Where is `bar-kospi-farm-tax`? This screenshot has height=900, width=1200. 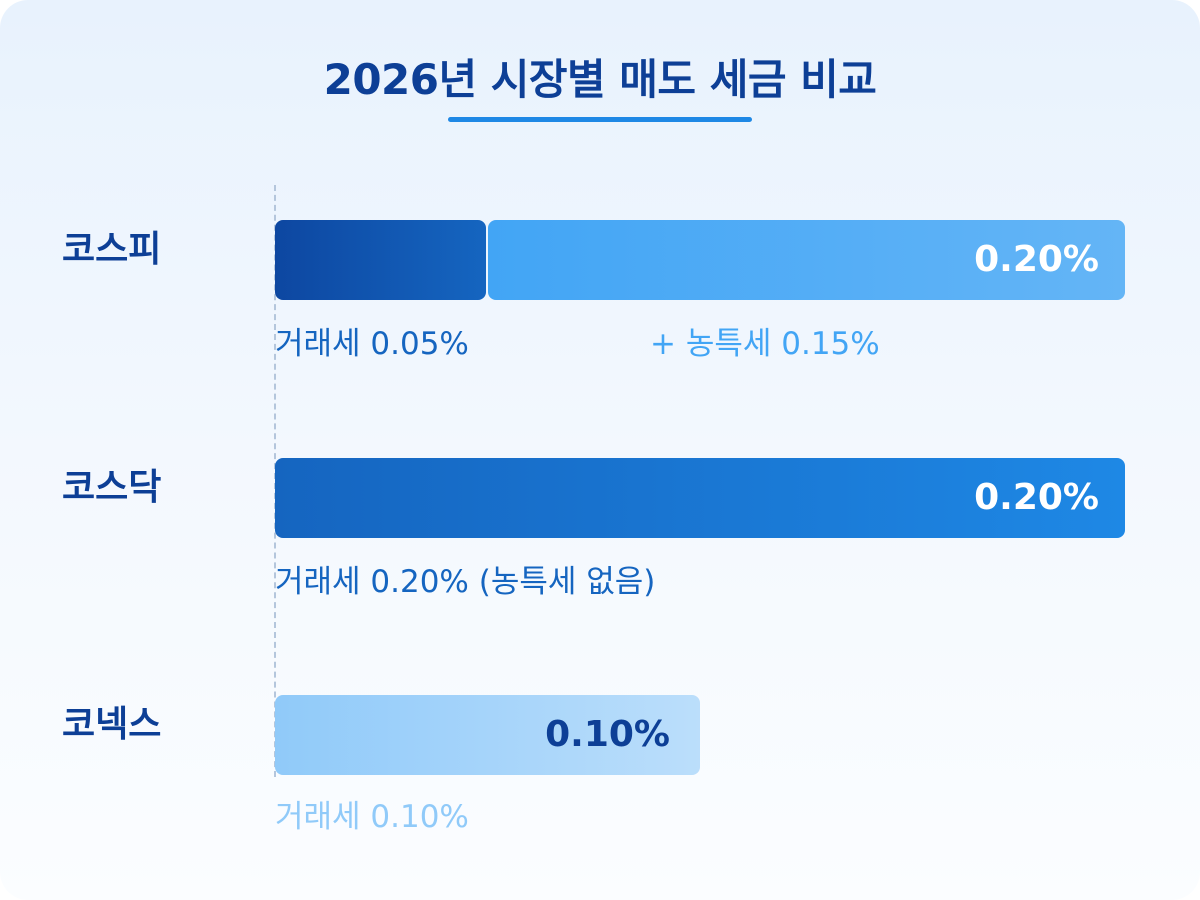 bar-kospi-farm-tax is located at coordinates (806, 260).